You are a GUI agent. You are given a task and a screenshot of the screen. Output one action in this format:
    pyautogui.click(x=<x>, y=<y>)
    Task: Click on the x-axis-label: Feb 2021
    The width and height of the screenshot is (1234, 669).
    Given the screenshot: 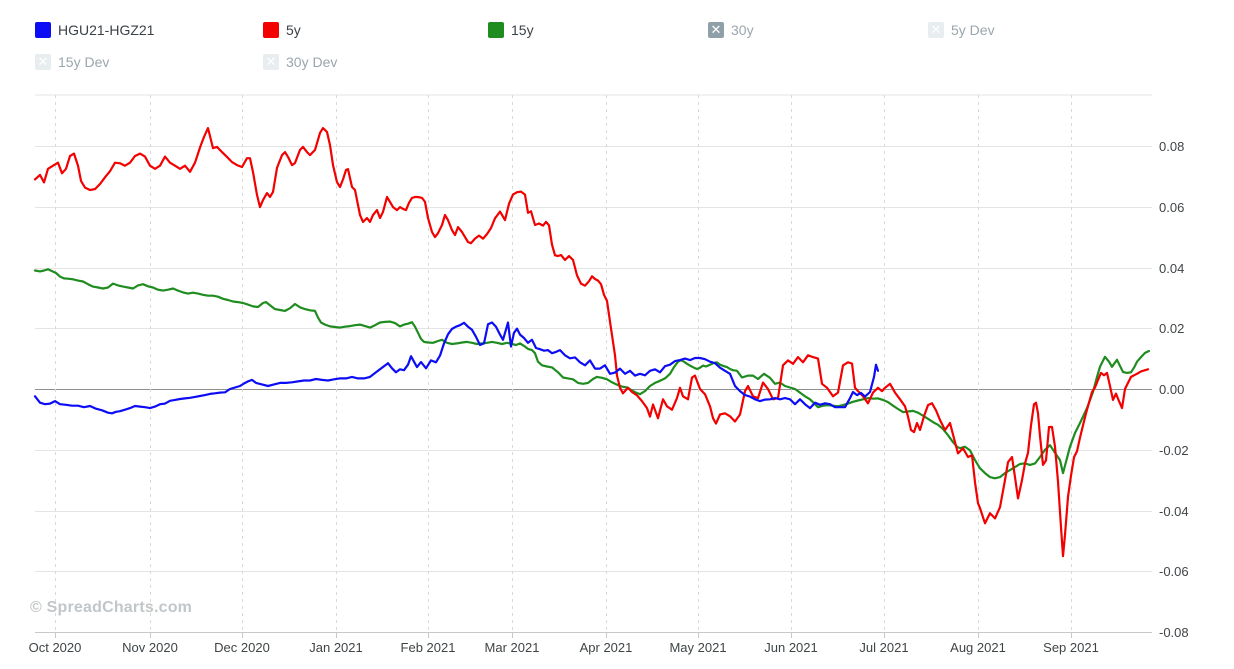 What is the action you would take?
    pyautogui.click(x=428, y=647)
    